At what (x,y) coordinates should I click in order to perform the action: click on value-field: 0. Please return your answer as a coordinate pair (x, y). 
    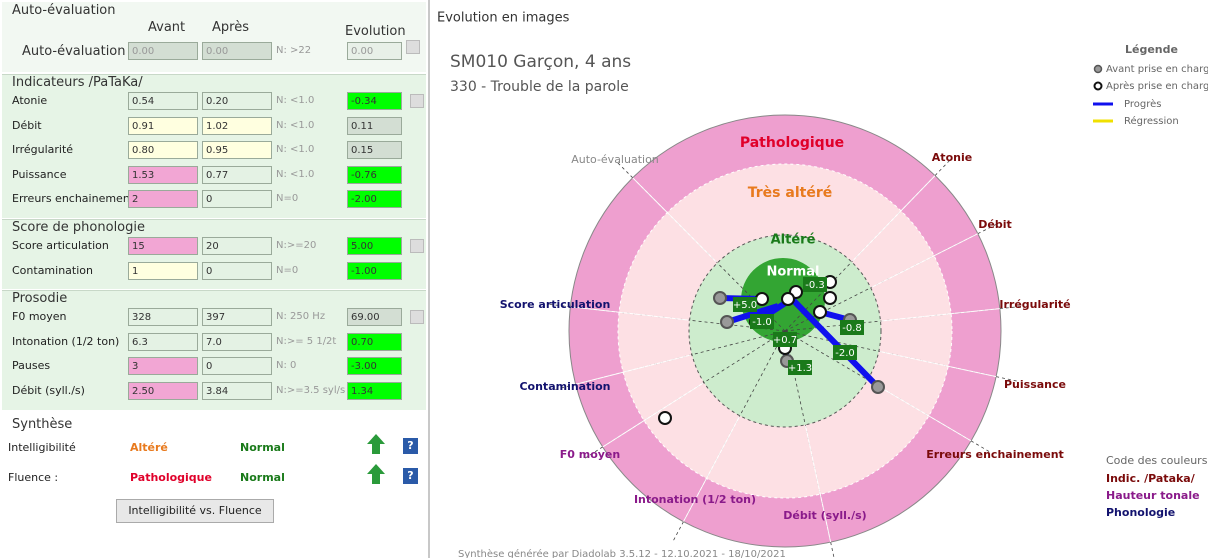
    Looking at the image, I should click on (237, 270).